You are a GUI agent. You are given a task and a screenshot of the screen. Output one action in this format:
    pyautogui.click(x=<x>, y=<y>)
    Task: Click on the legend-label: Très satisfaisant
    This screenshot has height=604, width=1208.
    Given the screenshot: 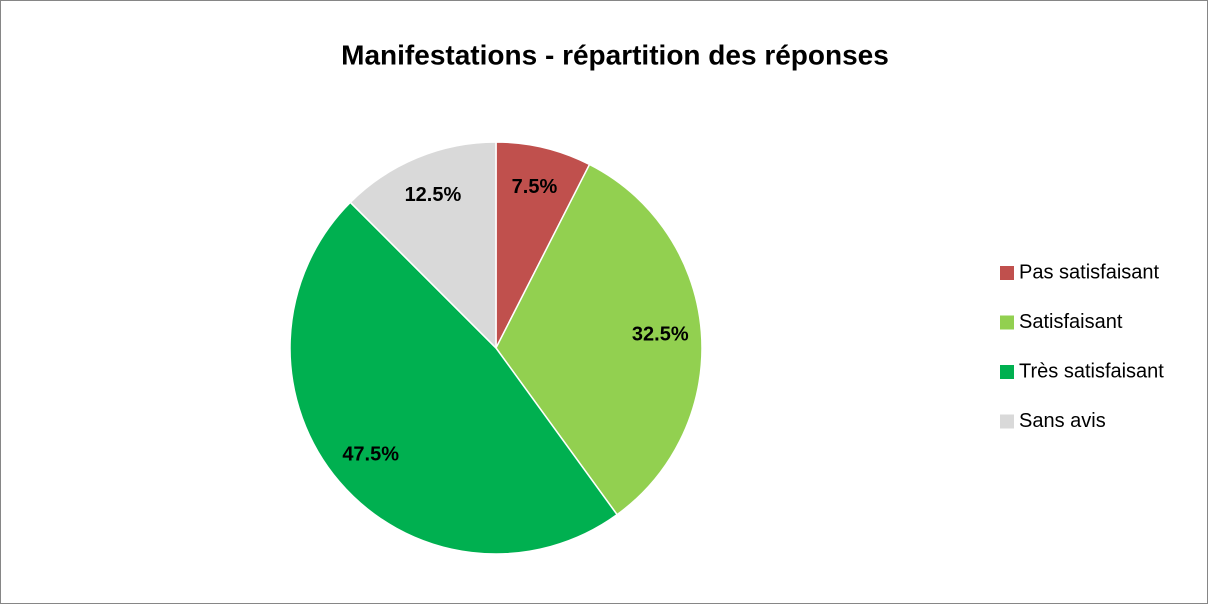 What is the action you would take?
    pyautogui.click(x=1091, y=371)
    